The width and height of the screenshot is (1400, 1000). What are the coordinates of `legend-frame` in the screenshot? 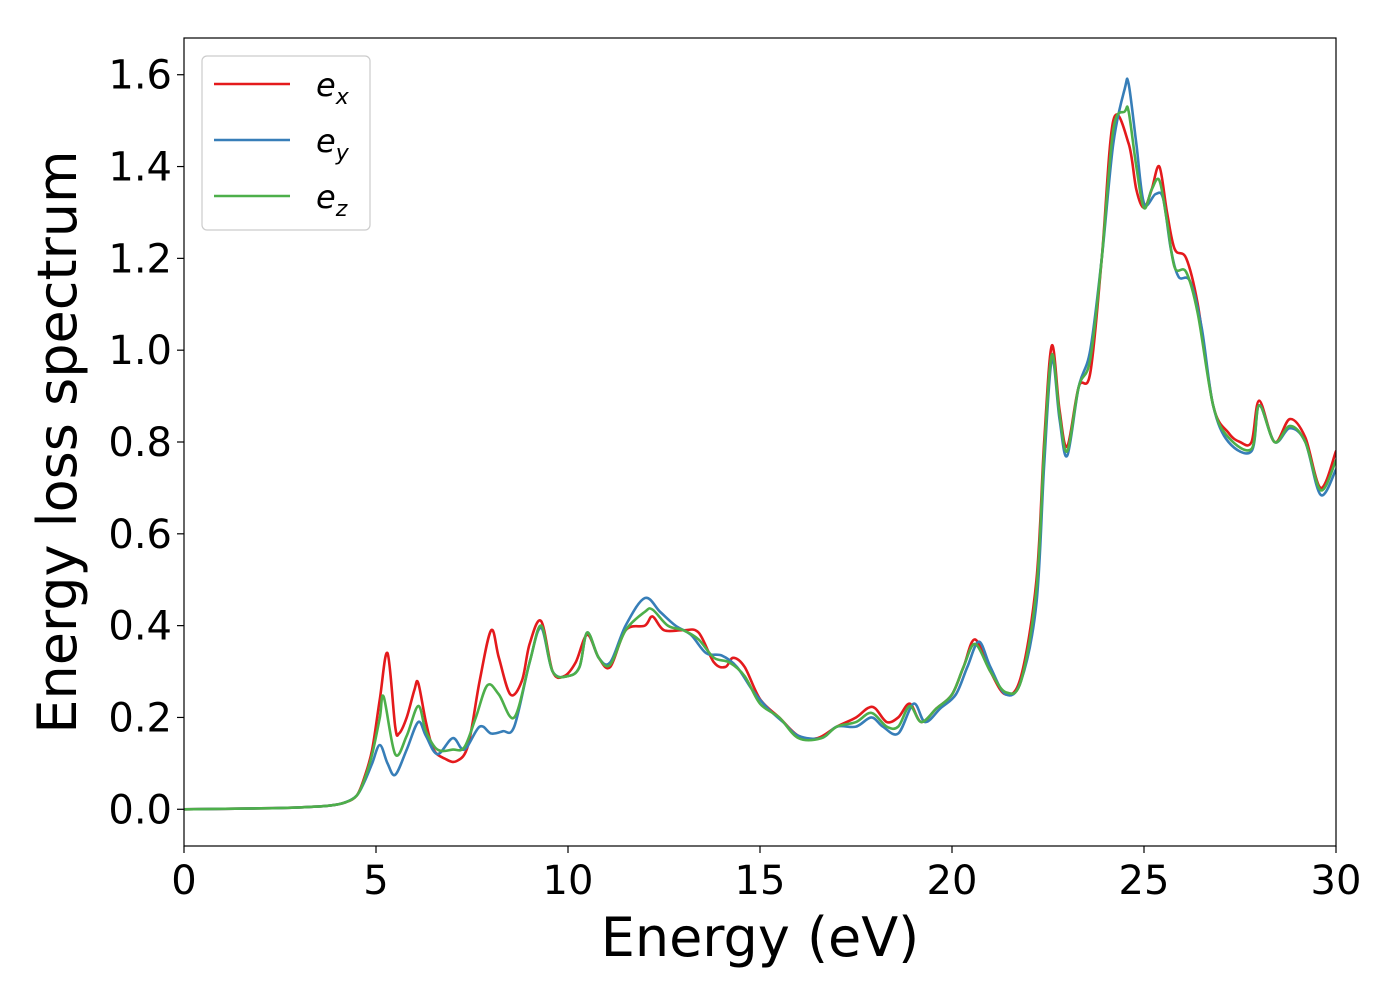 It's located at (286, 143).